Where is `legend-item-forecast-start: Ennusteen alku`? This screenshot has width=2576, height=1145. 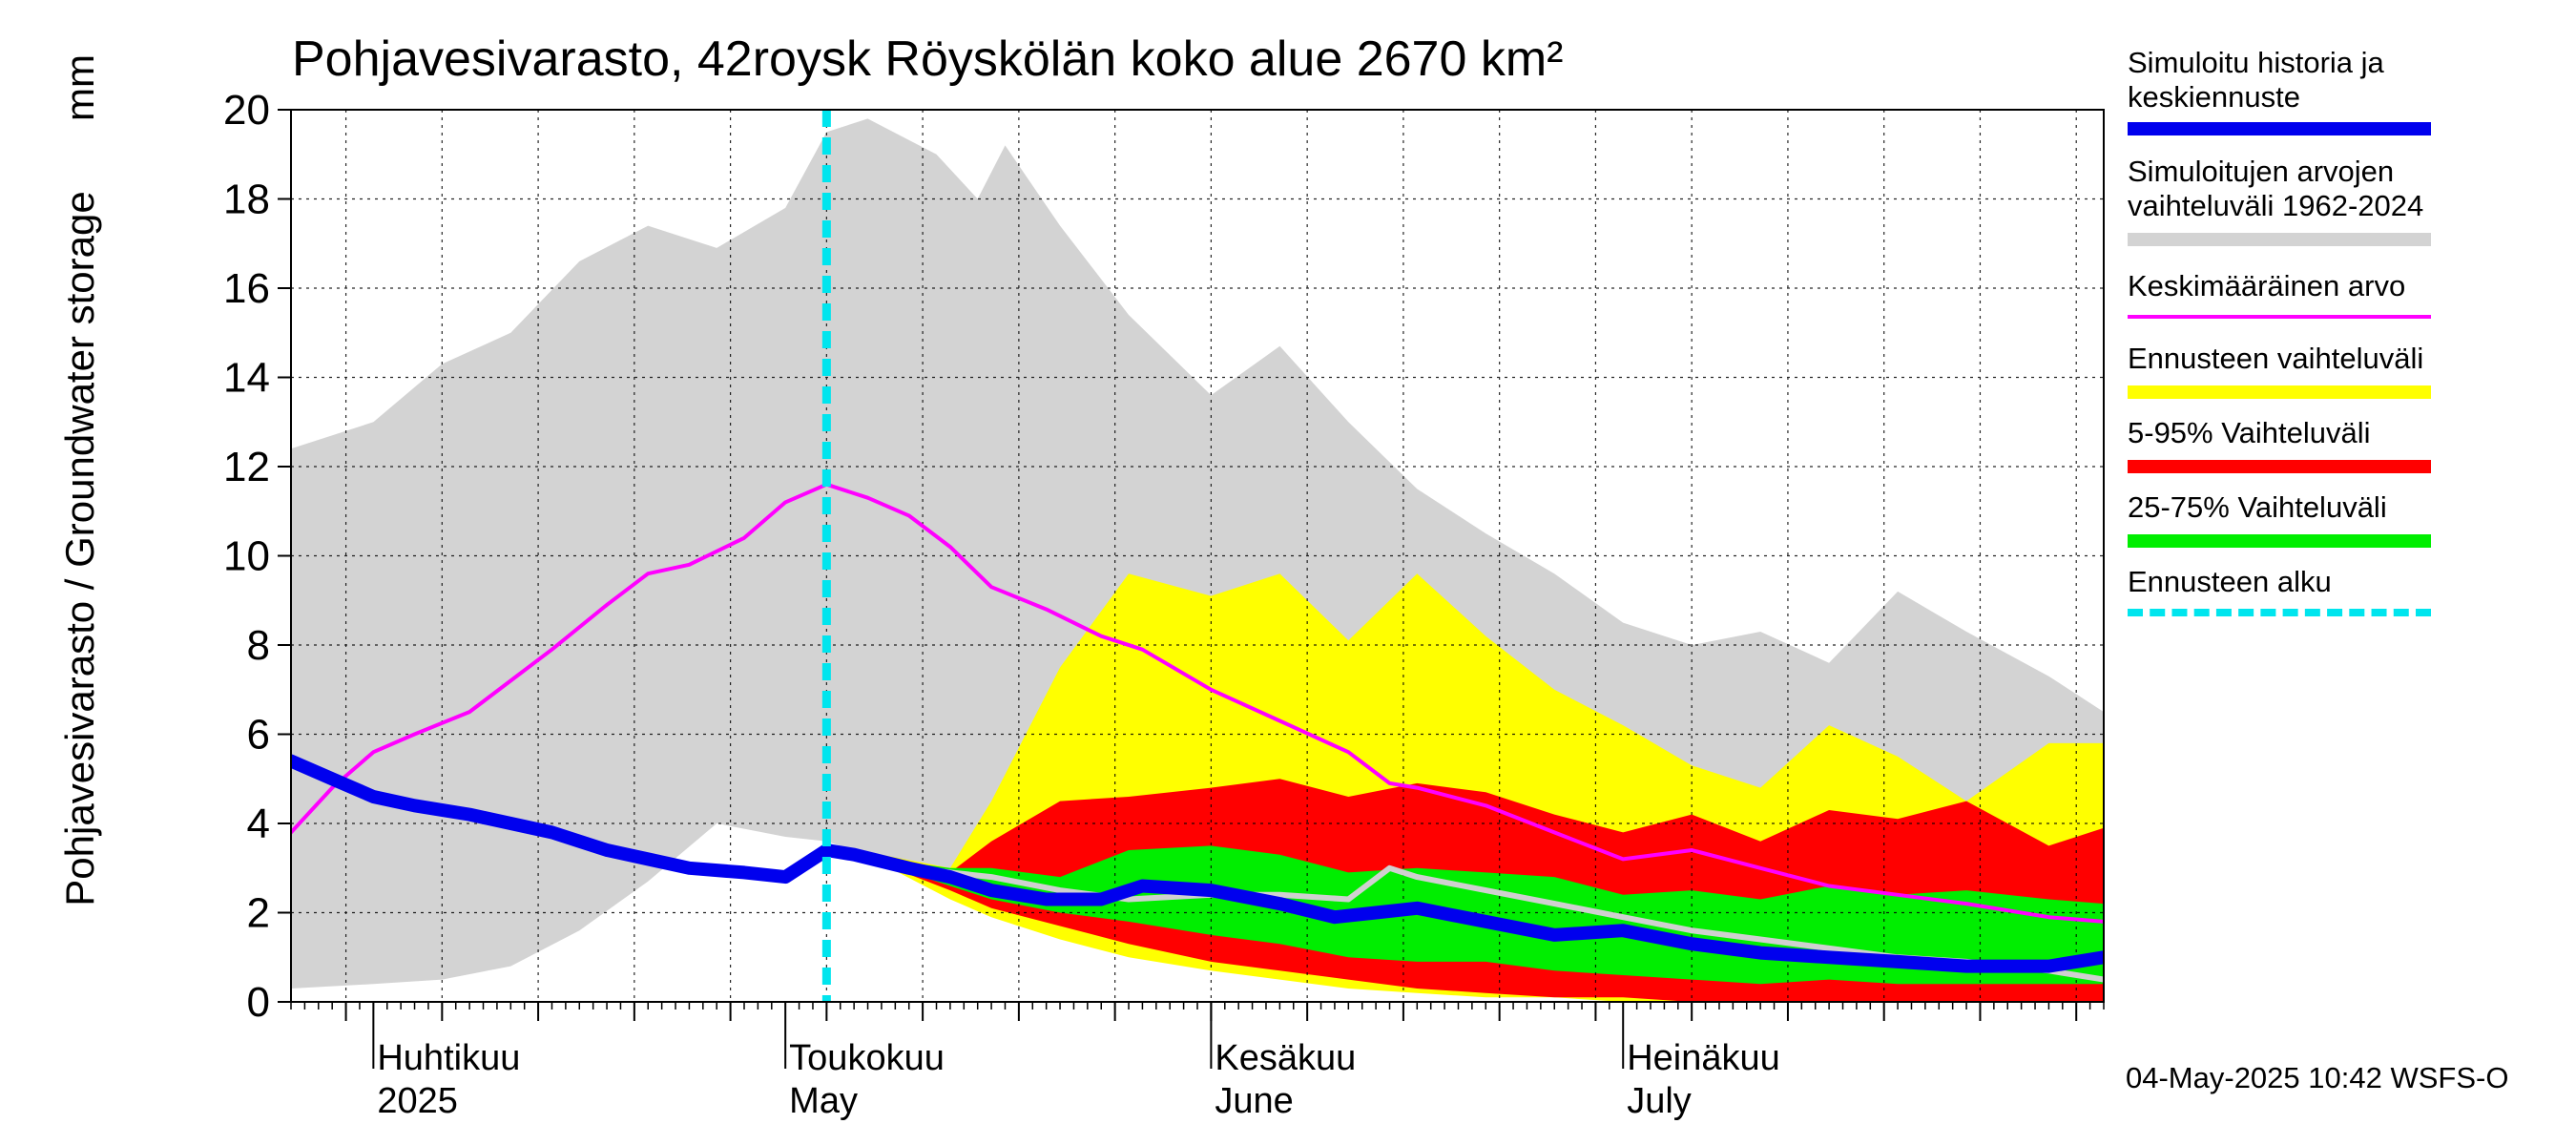 legend-item-forecast-start: Ennusteen alku is located at coordinates (2337, 598).